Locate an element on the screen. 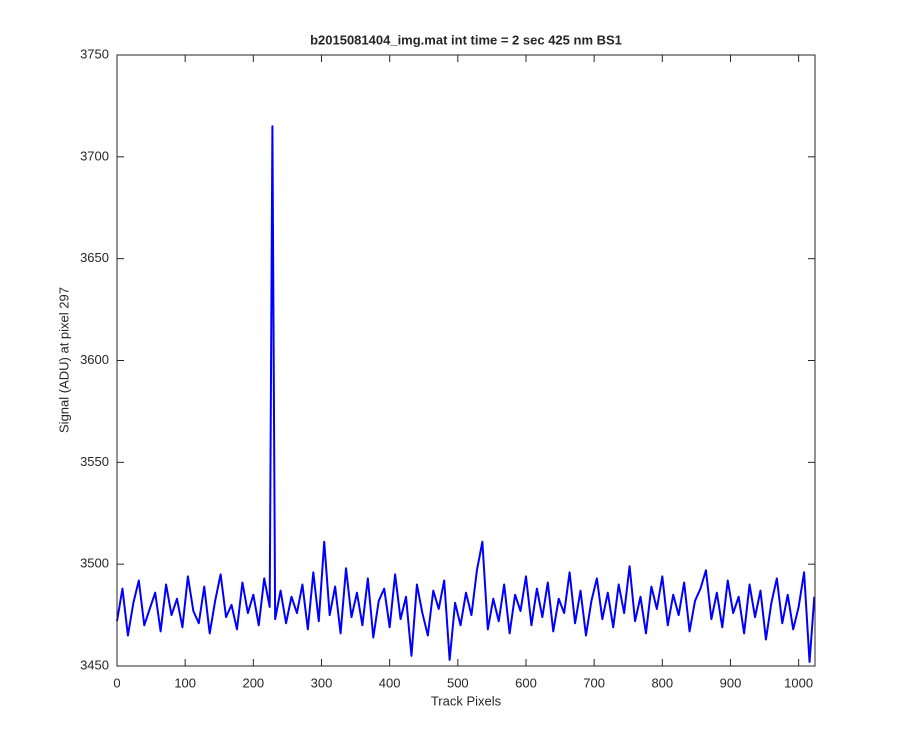 The width and height of the screenshot is (900, 755). x-axis-label: Track Pixels is located at coordinates (466, 700).